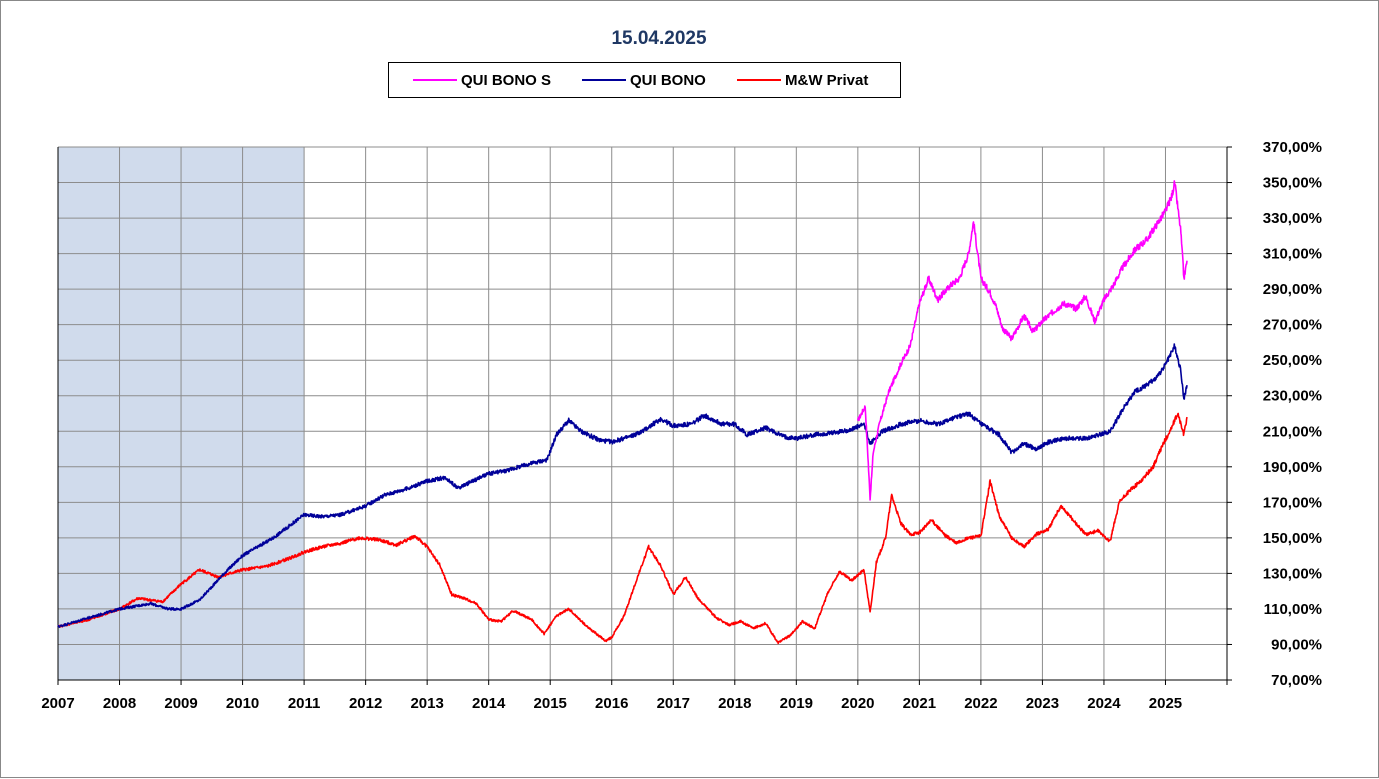 The height and width of the screenshot is (779, 1379). What do you see at coordinates (796, 703) in the screenshot?
I see `x-tick-label: 2019` at bounding box center [796, 703].